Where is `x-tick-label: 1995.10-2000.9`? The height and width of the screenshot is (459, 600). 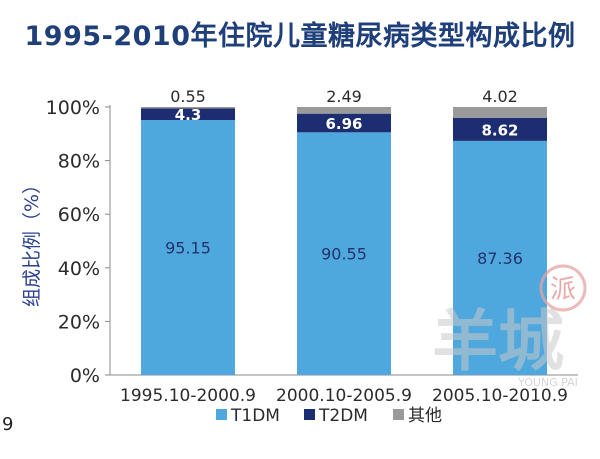
x-tick-label: 1995.10-2000.9 is located at coordinates (188, 396).